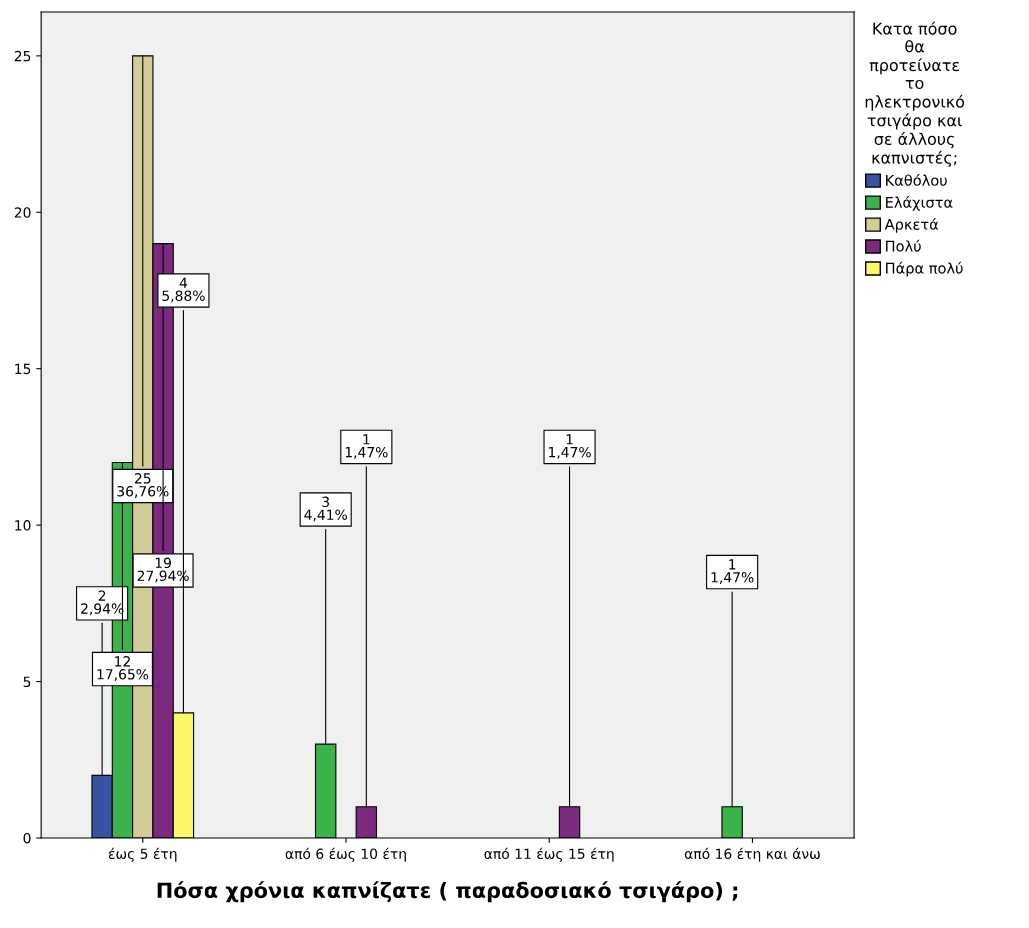 This screenshot has width=1029, height=928. I want to click on legend-label: Καθόλου, so click(916, 179).